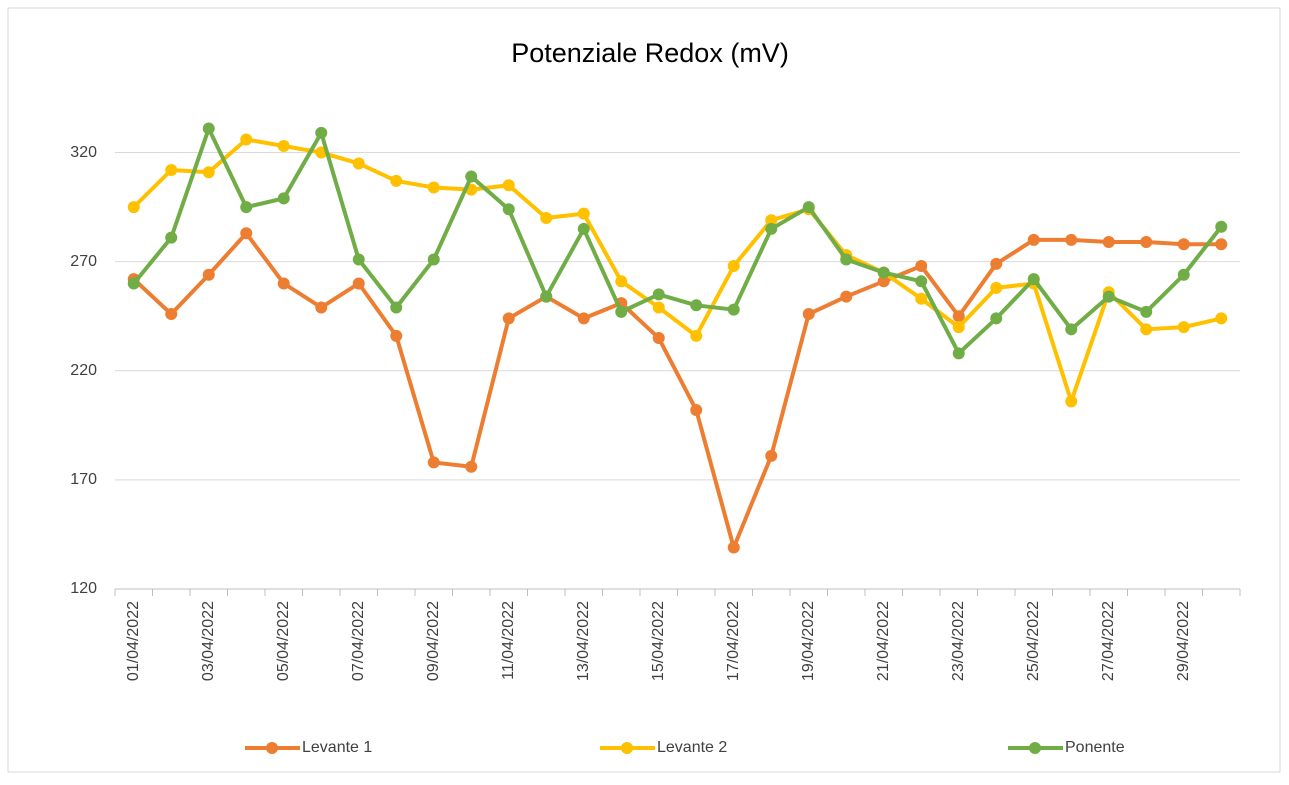  I want to click on y-tick-label: 170, so click(83, 479).